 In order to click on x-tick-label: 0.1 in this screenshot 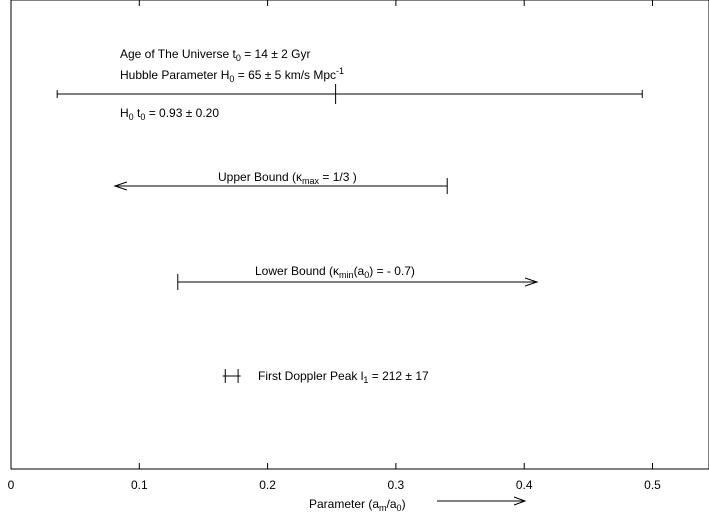, I will do `click(139, 485)`.